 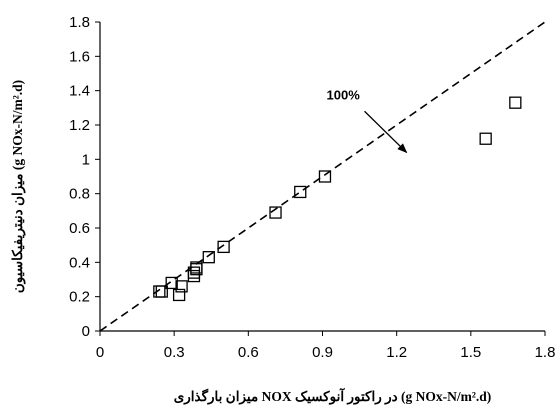 What do you see at coordinates (79, 91) in the screenshot?
I see `y-tick-label: 1.4` at bounding box center [79, 91].